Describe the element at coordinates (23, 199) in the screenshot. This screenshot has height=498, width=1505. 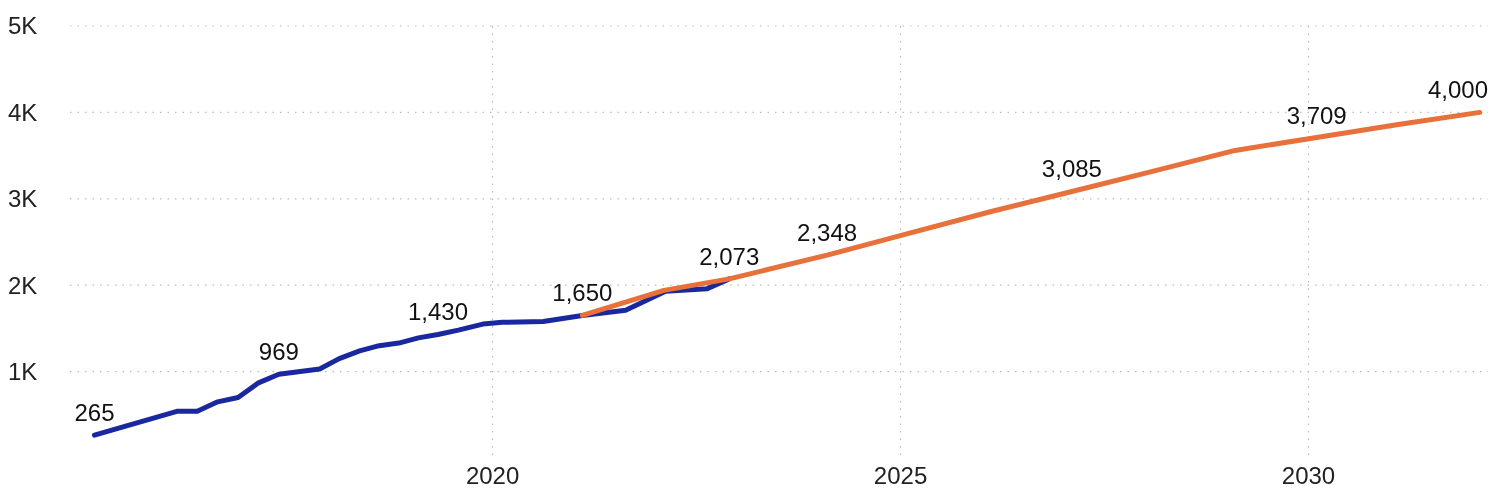
I see `y-tick-label: 3K` at that location.